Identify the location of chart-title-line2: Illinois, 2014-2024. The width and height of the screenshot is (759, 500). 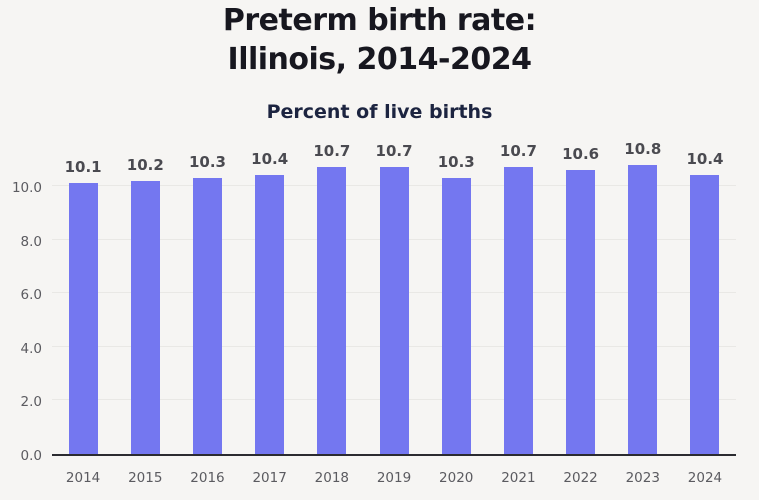
(379, 59).